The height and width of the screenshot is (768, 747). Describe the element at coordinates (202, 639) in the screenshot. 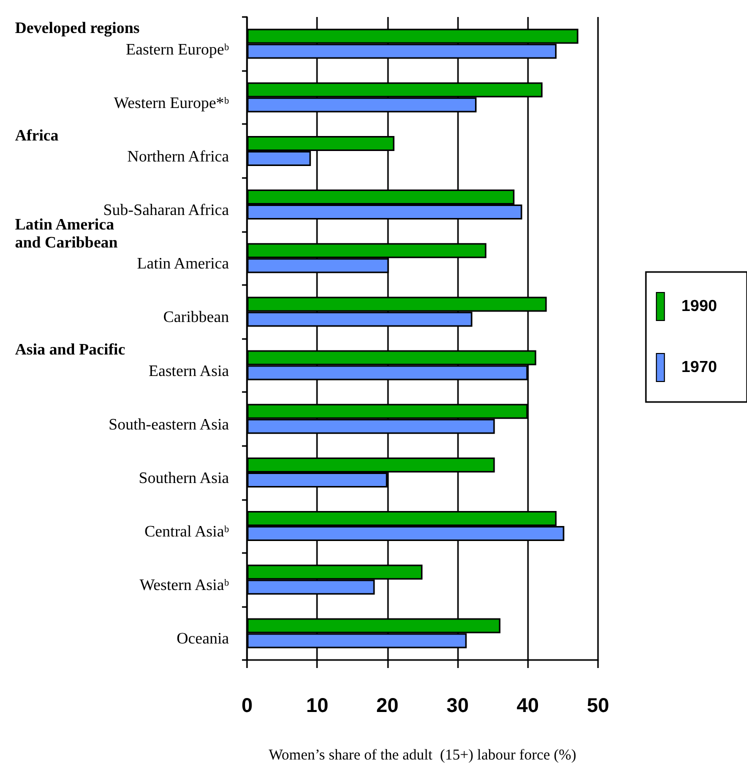

I see `y-tick-label: Oceania` at that location.